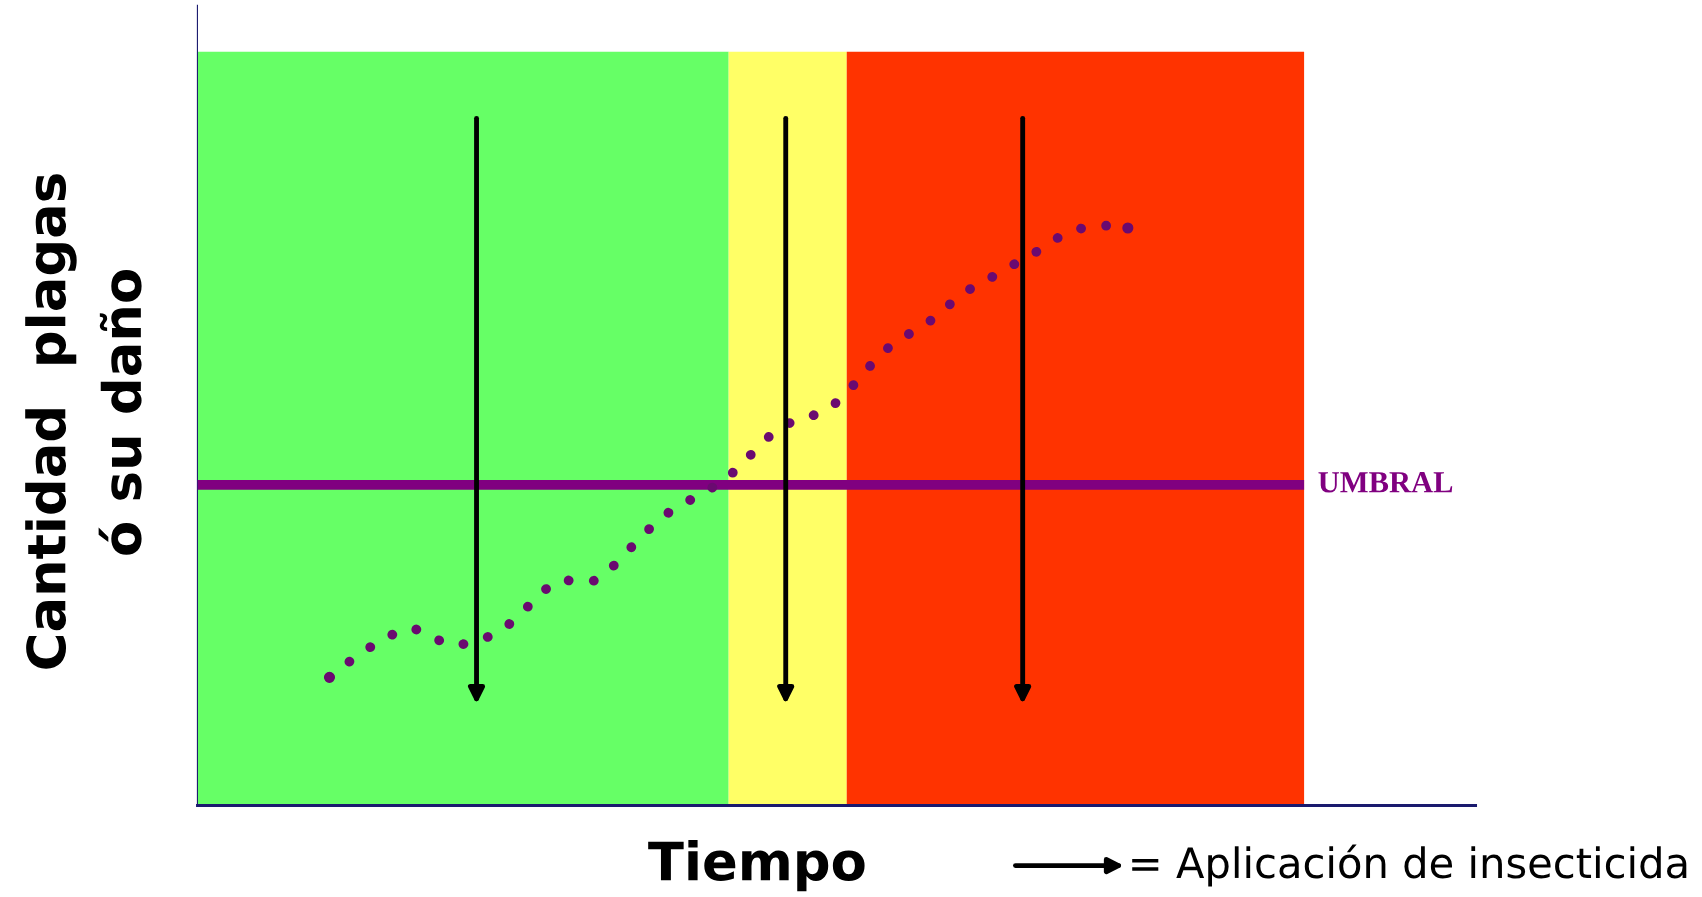 The width and height of the screenshot is (1702, 897). What do you see at coordinates (83, 421) in the screenshot?
I see `y-axis-title: Cantidad plagas ó su daño` at bounding box center [83, 421].